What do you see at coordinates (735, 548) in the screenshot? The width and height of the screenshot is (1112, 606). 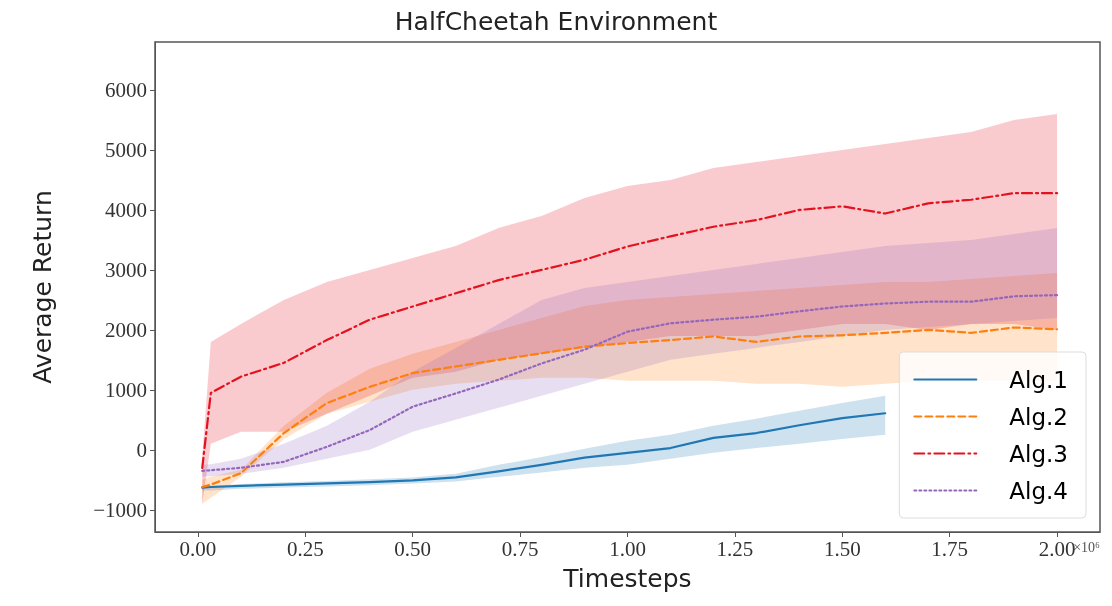 I see `x-tick-label: 1.25` at bounding box center [735, 548].